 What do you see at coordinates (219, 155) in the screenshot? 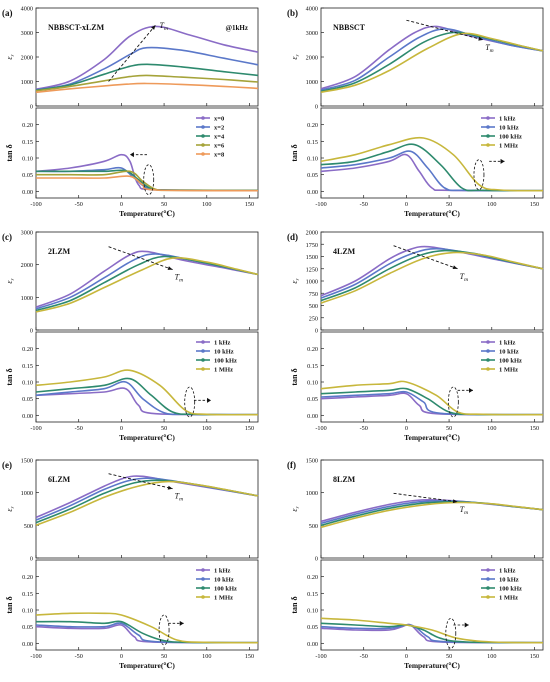
I see `legend-label: x=8` at bounding box center [219, 155].